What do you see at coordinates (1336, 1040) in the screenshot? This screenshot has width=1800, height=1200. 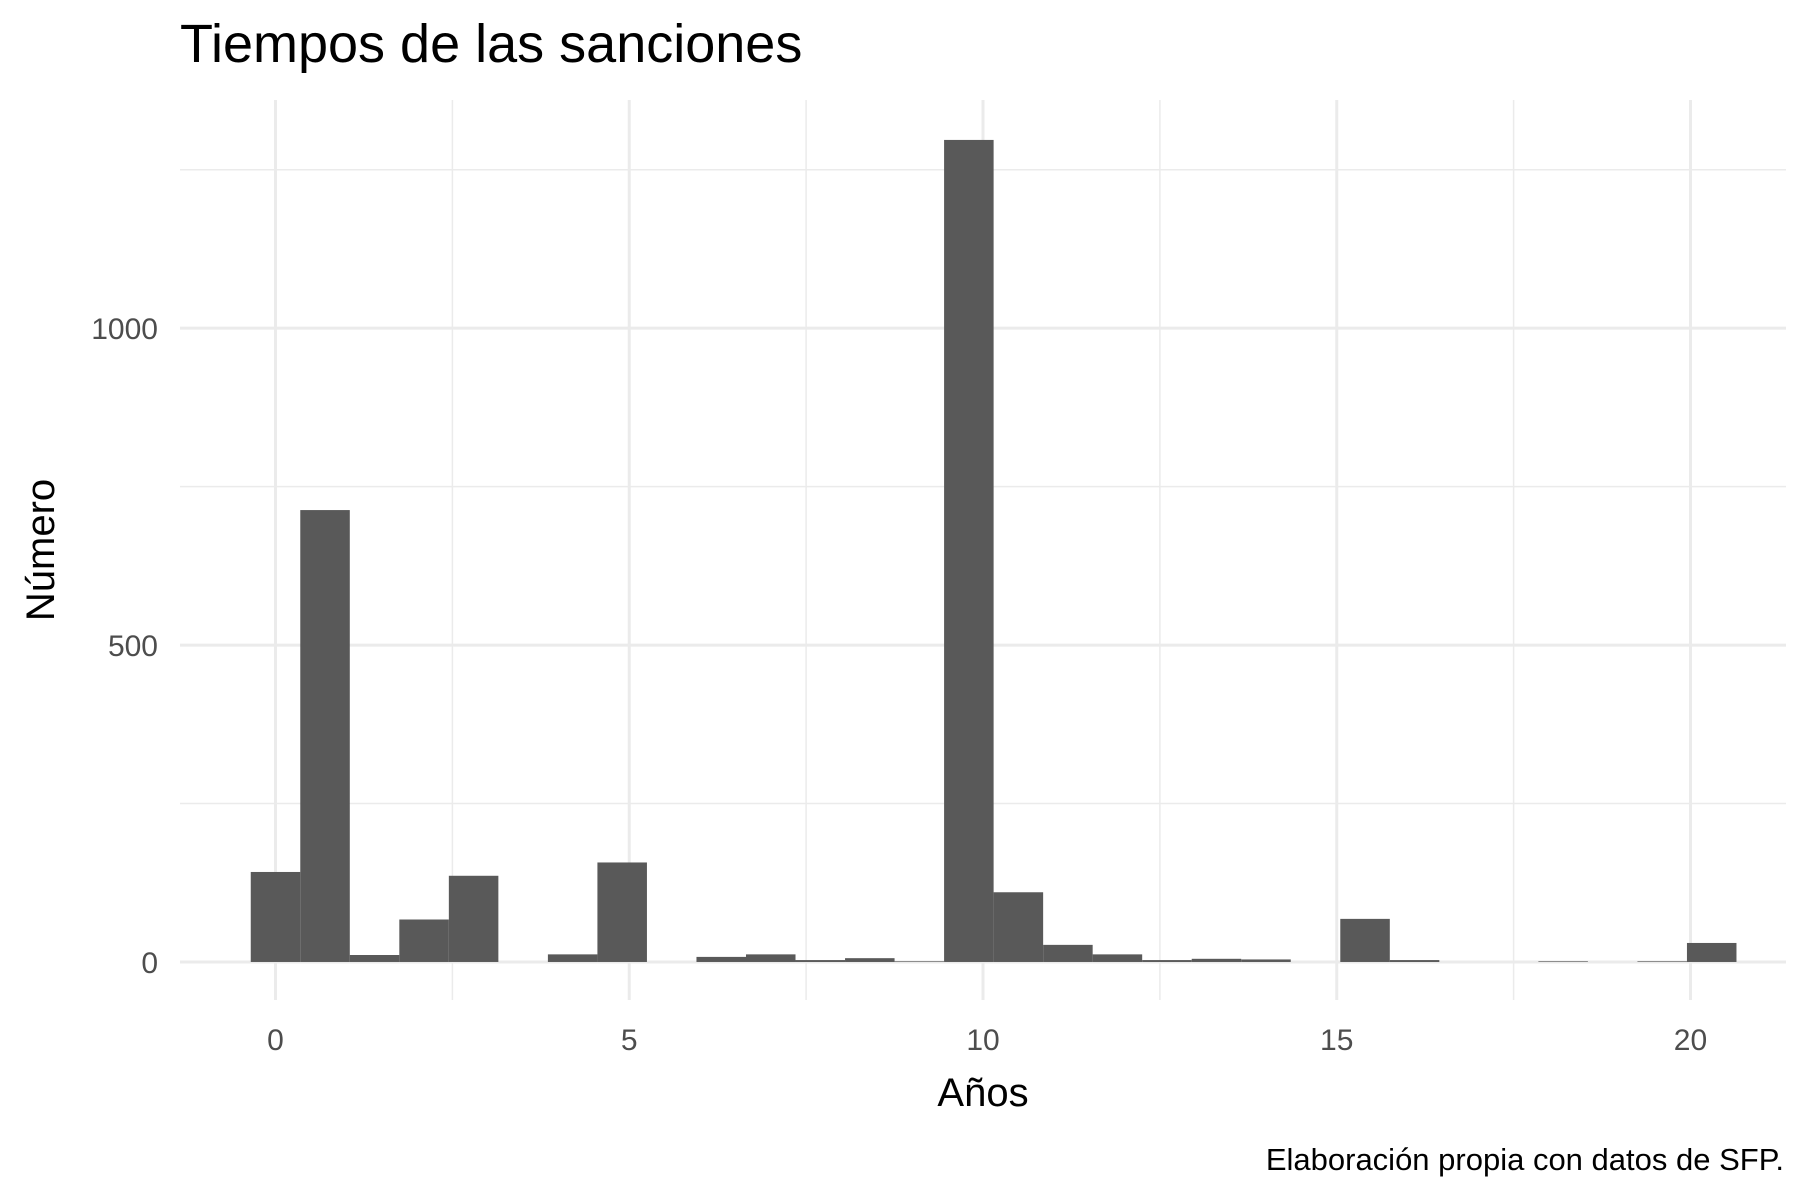 I see `x-tick-label-3: 15` at bounding box center [1336, 1040].